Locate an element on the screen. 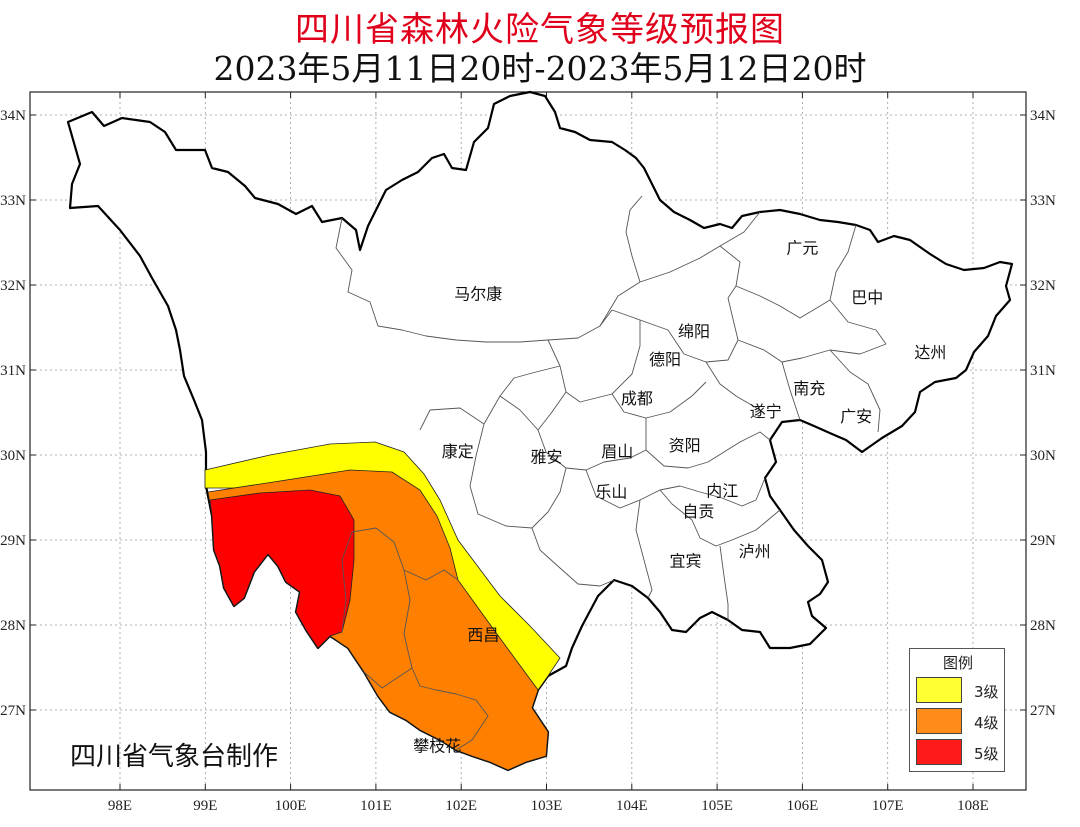  legend-label-level4: 4级 is located at coordinates (986, 723).